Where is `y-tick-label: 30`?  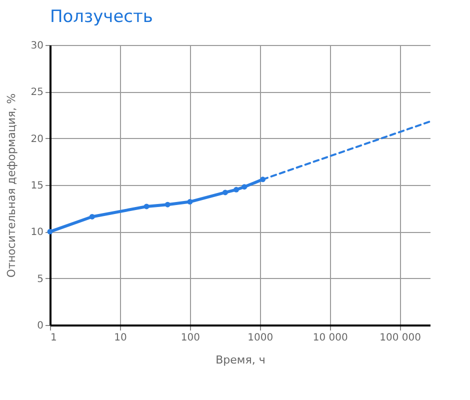 y-tick-label: 30 is located at coordinates (37, 46).